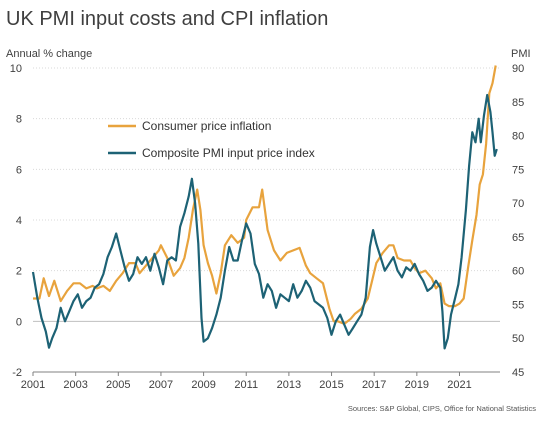 This screenshot has width=544, height=421. I want to click on y-left-tick-label: -2, so click(17, 373).